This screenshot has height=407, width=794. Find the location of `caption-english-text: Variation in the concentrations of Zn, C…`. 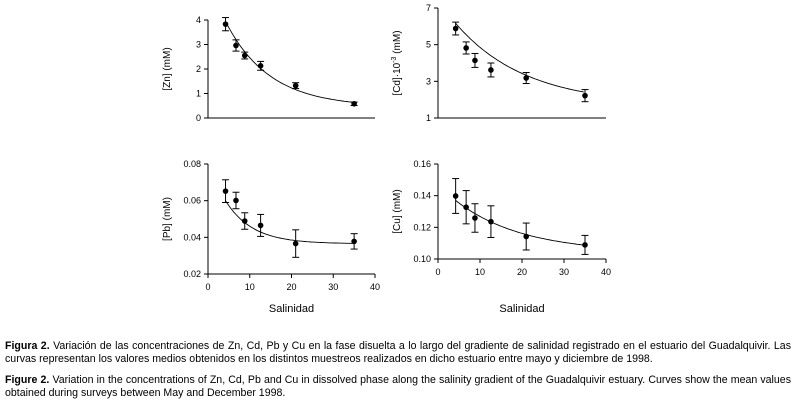

caption-english-text: Variation in the concentrations of Zn, C… is located at coordinates (398, 387).